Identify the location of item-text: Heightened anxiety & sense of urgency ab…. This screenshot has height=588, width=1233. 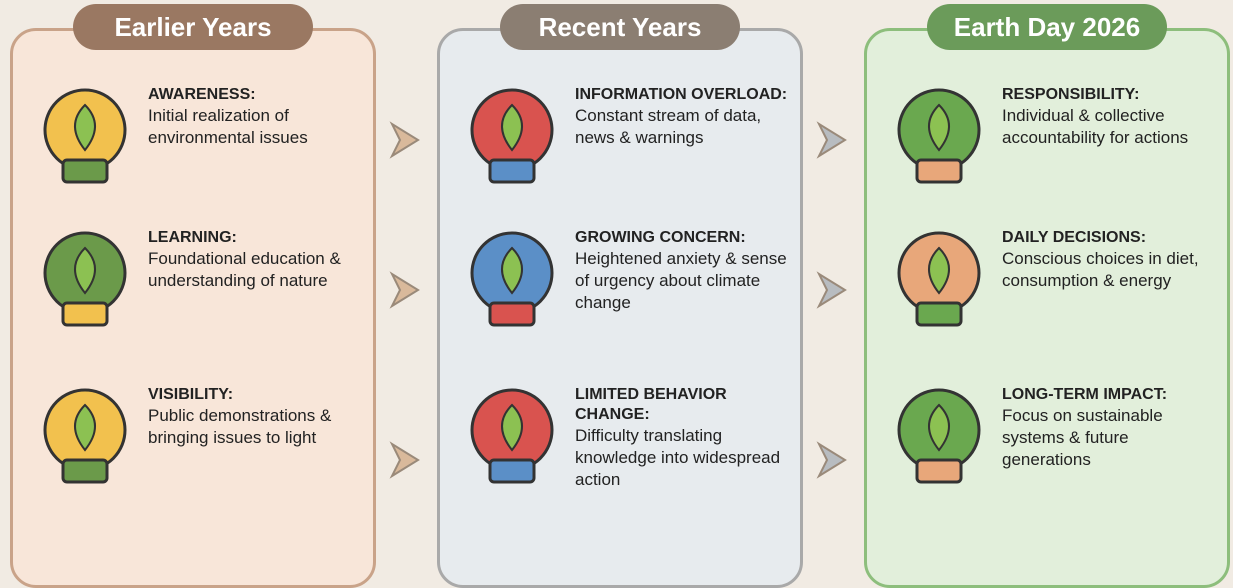
(681, 280).